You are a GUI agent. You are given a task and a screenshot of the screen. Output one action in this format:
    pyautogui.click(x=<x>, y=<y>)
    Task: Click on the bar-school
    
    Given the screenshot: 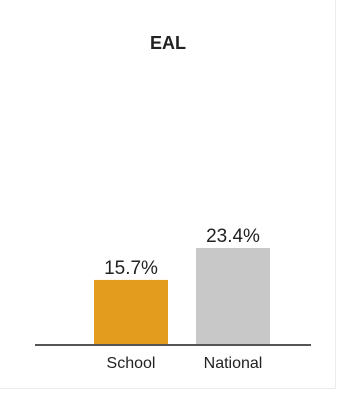 What is the action you would take?
    pyautogui.click(x=131, y=312)
    